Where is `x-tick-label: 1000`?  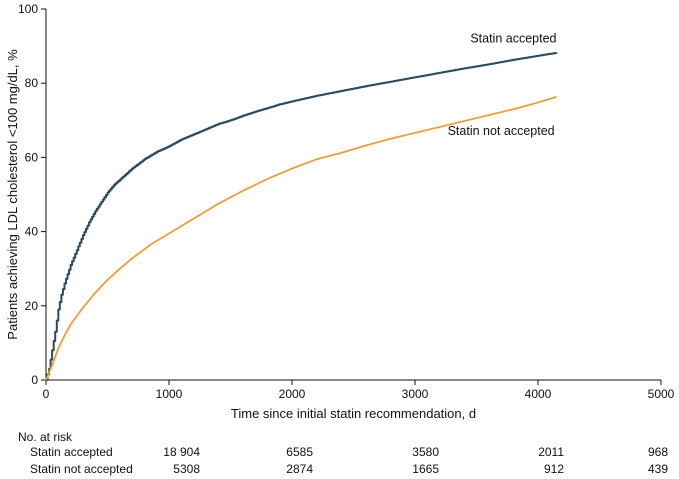
x-tick-label: 1000 is located at coordinates (169, 394).